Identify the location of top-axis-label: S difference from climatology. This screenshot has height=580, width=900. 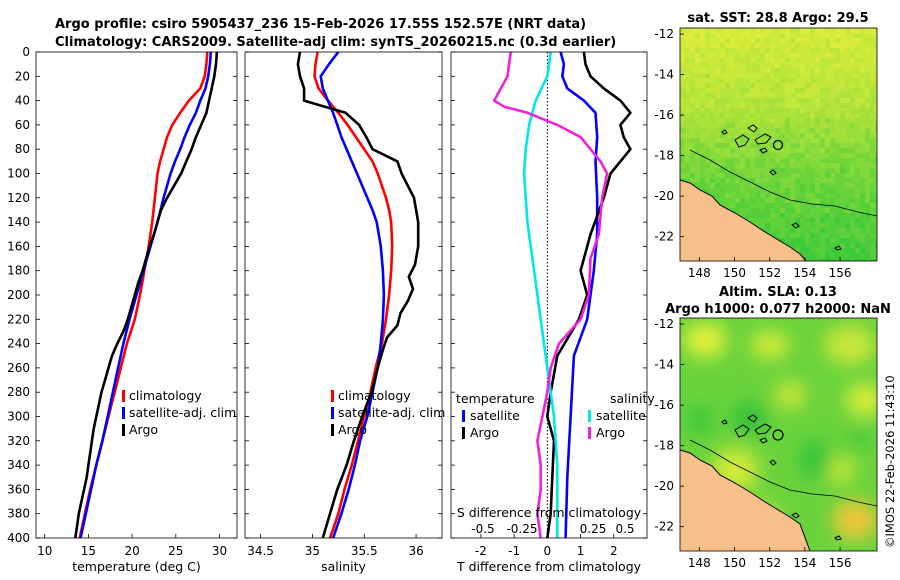
(549, 512).